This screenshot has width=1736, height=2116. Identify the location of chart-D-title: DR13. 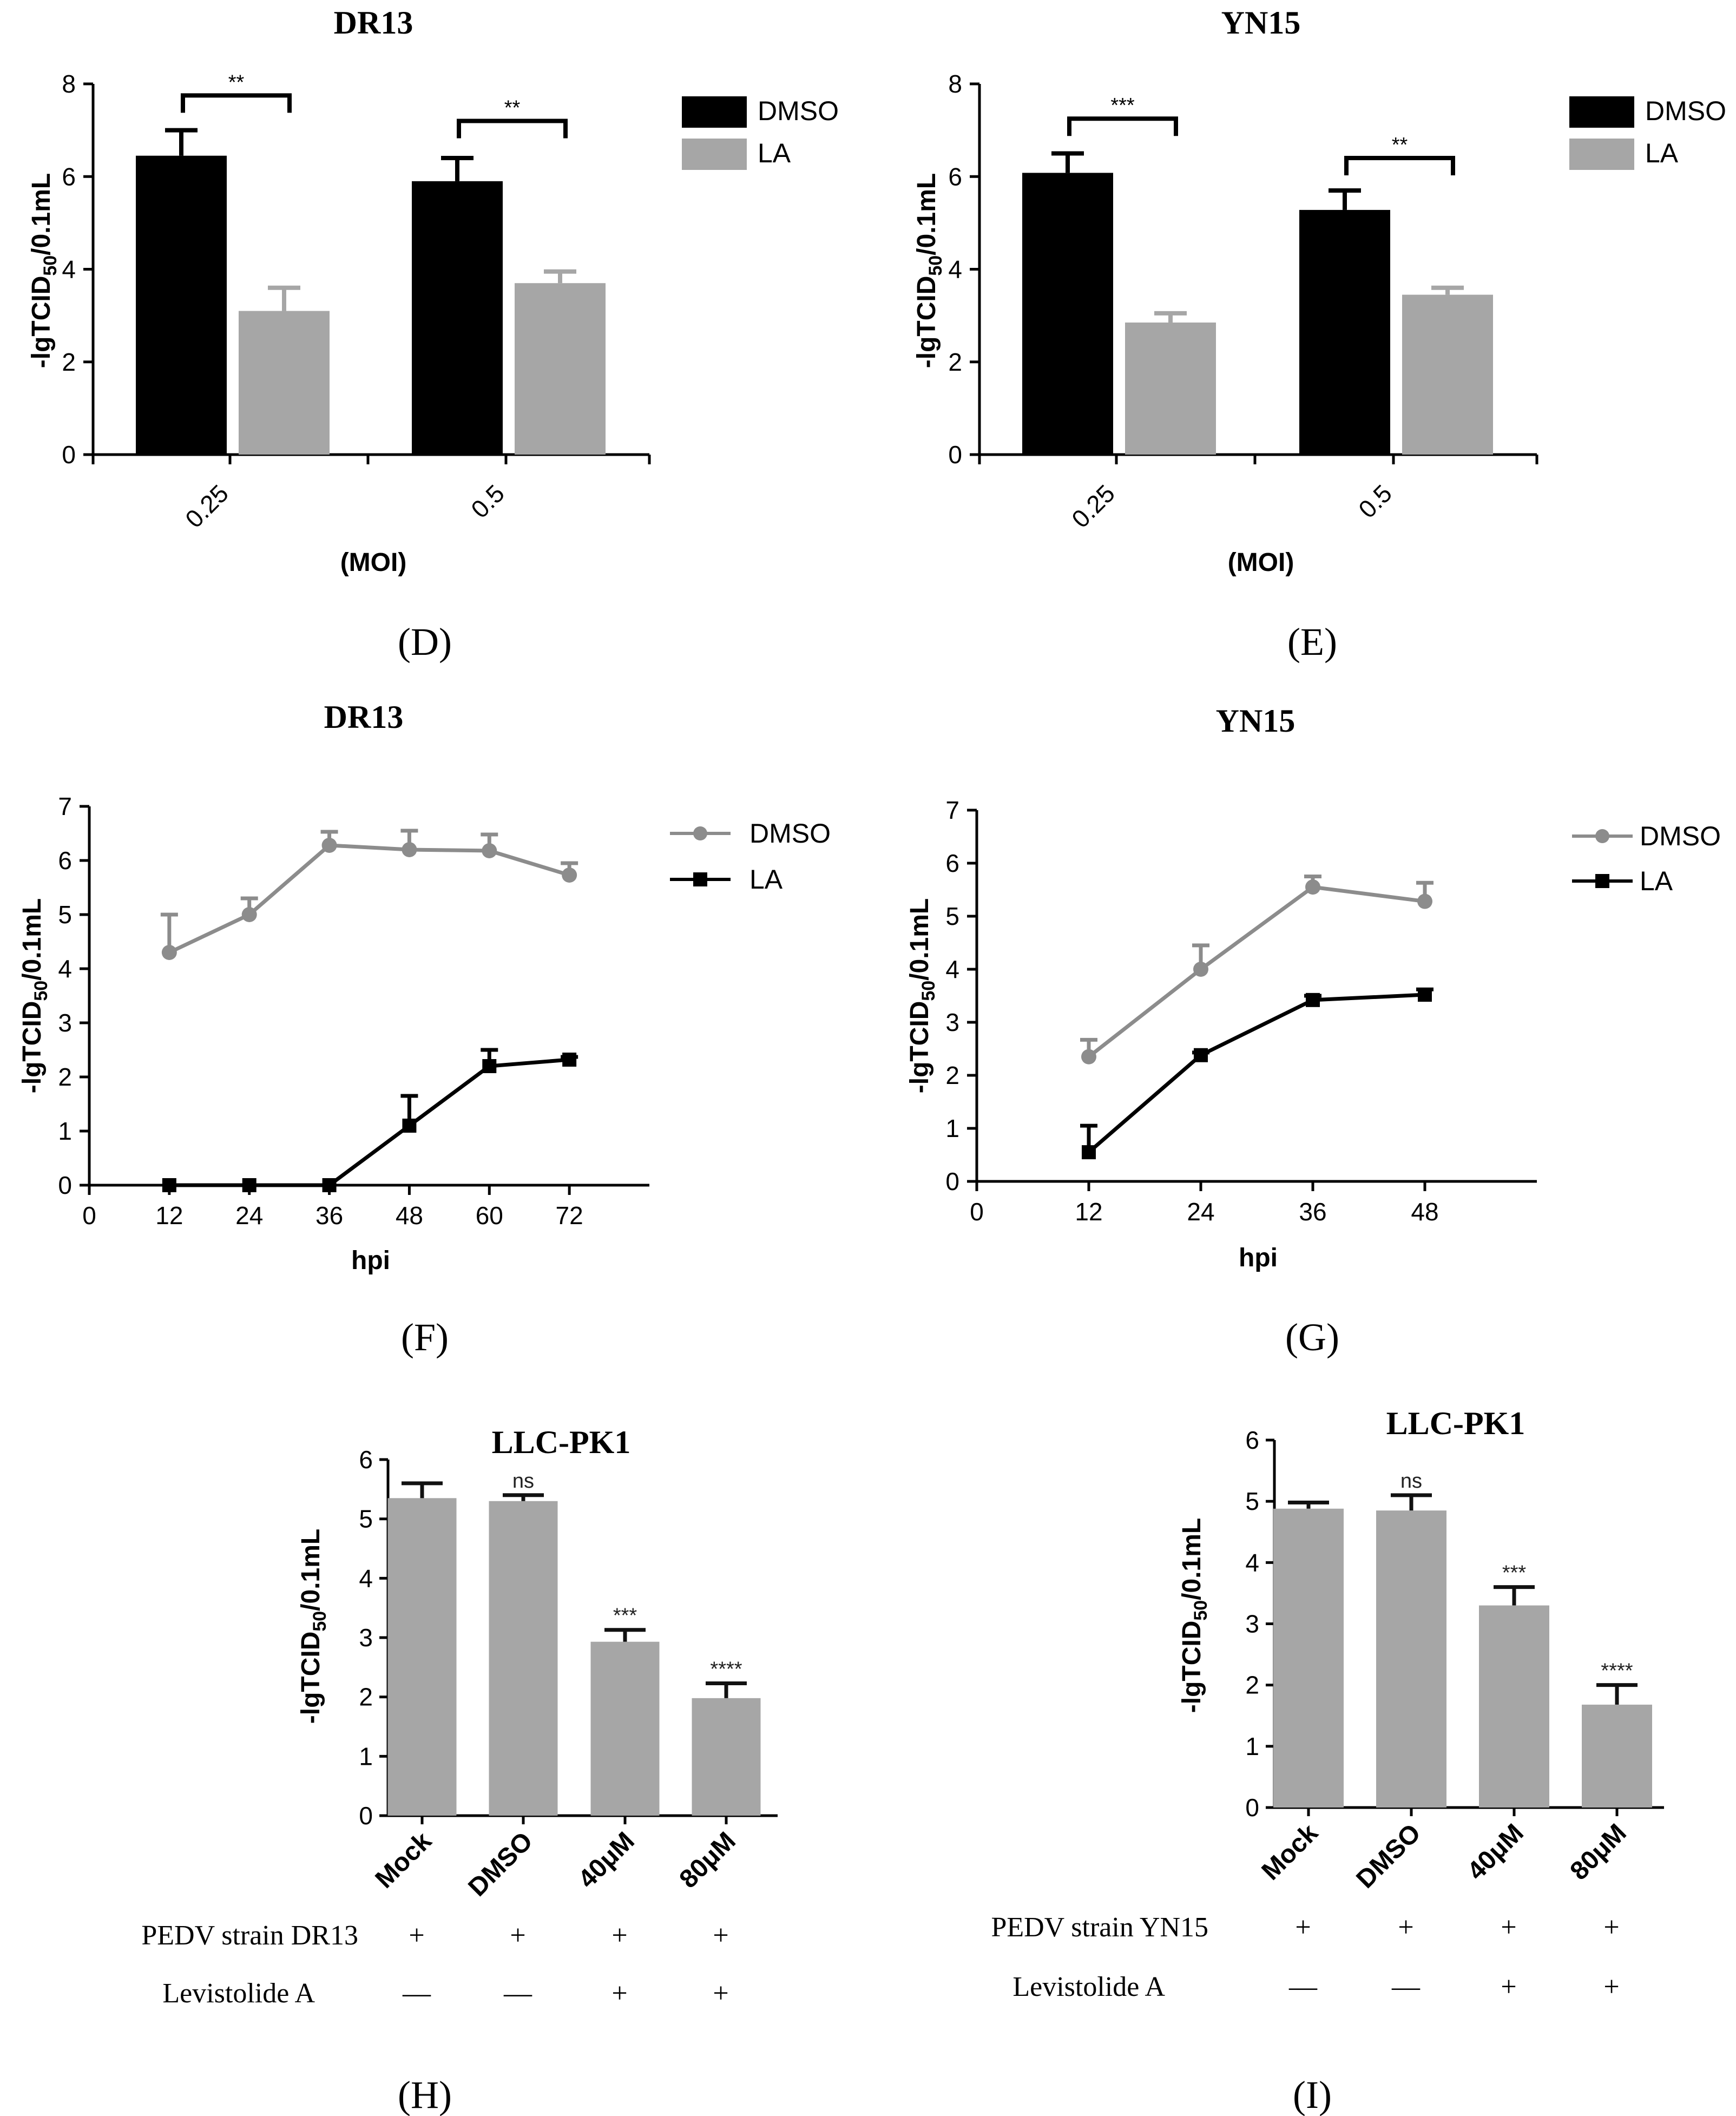
(374, 23).